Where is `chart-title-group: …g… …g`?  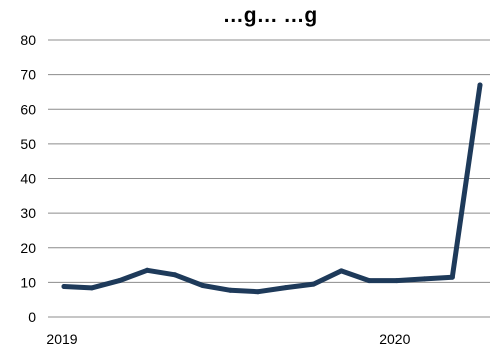
chart-title-group: …g… …g is located at coordinates (270, 15).